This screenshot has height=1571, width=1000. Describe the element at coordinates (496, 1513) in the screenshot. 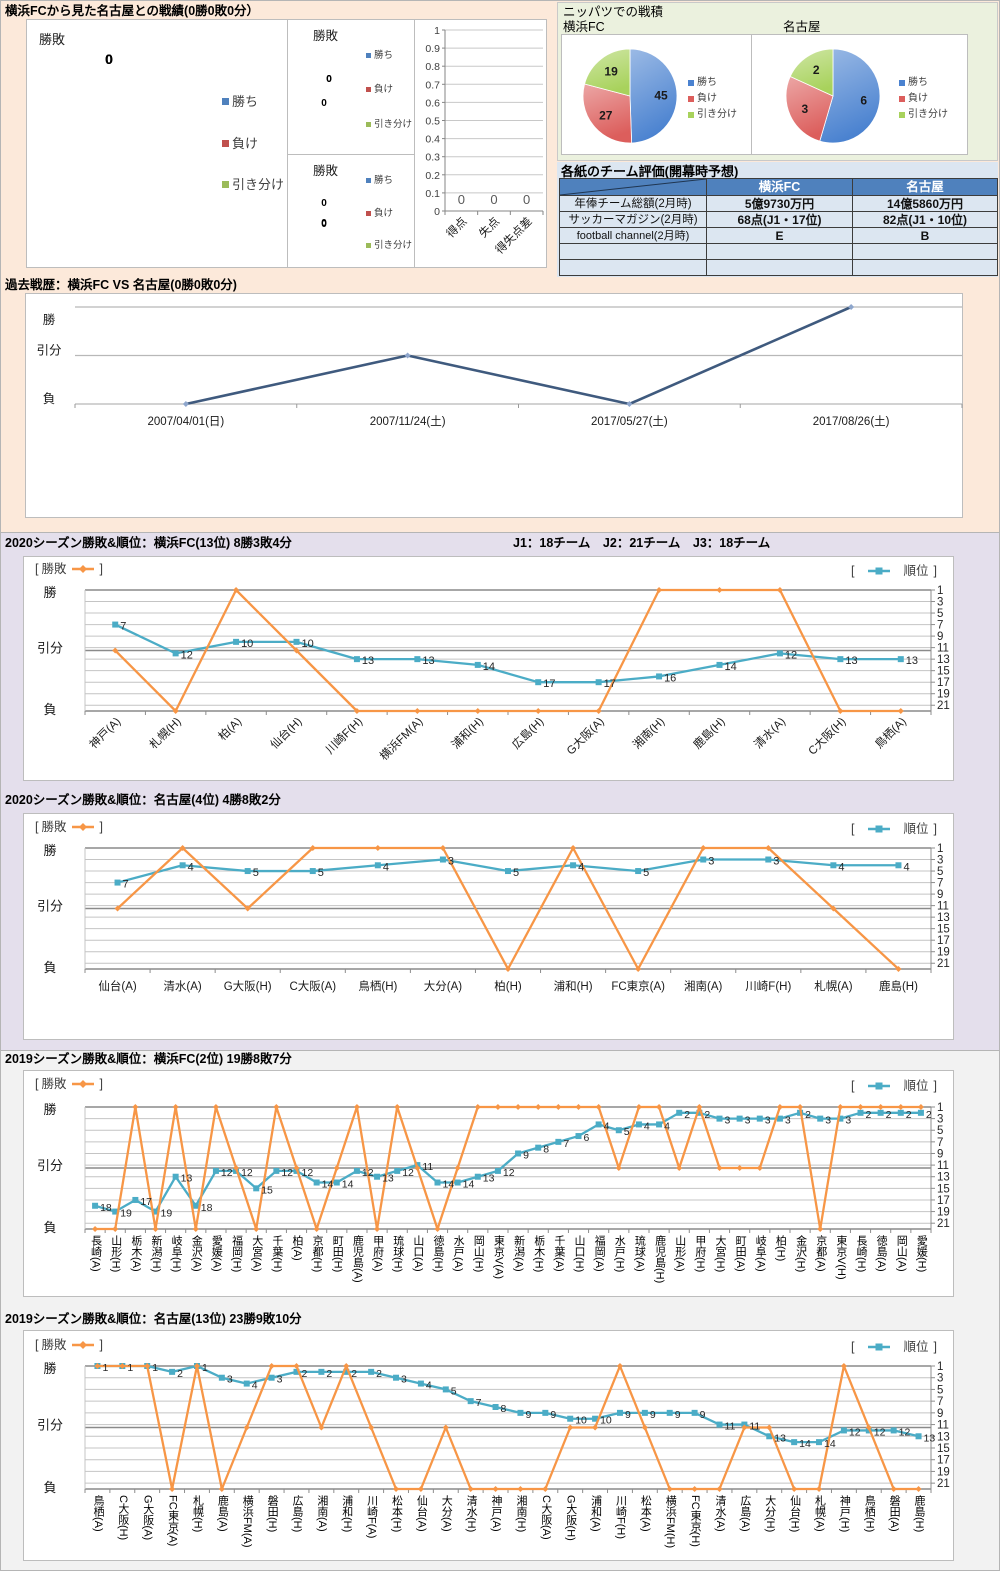

I see `category-label: 神戸(A)` at that location.